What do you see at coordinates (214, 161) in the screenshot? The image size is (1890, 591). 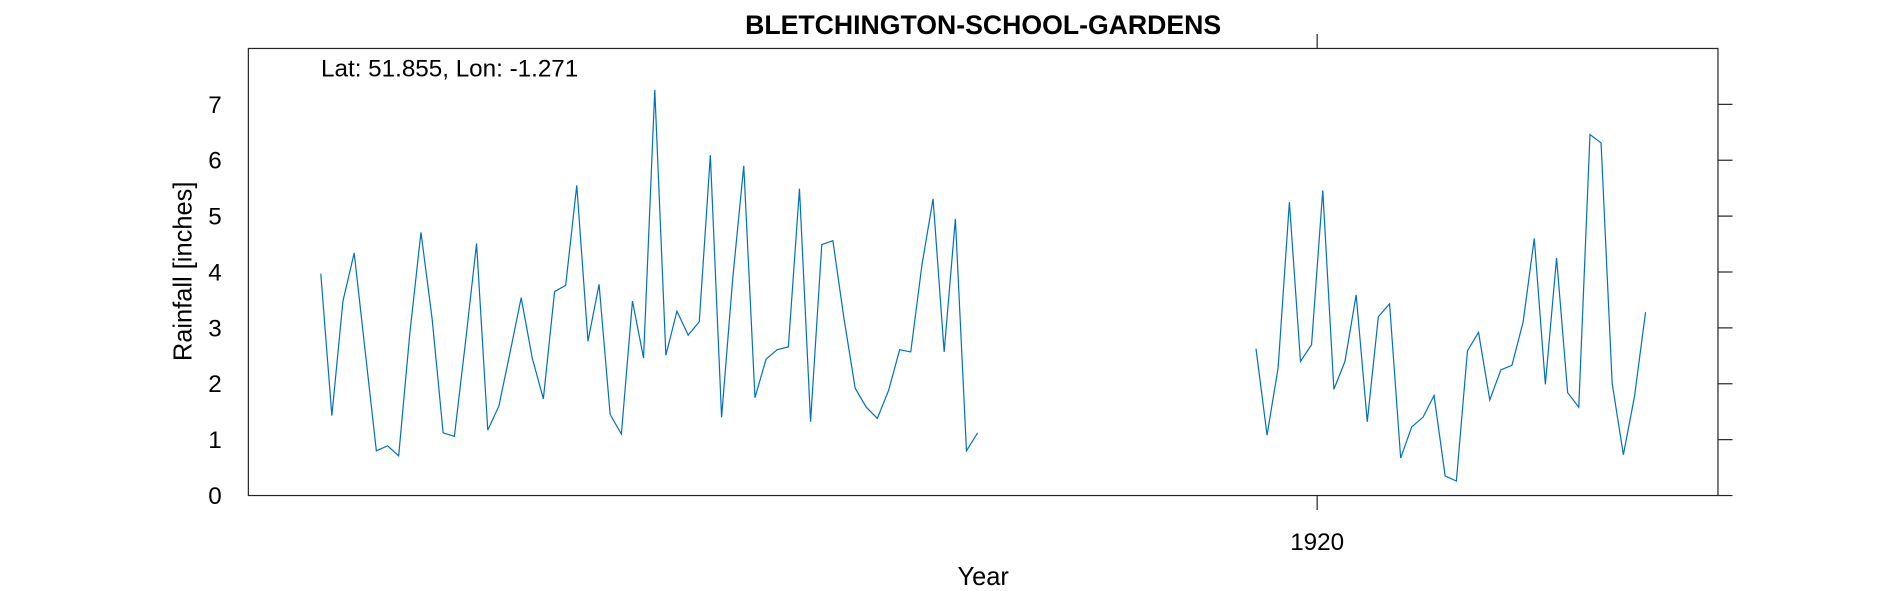 I see `y-tick-label: 6` at bounding box center [214, 161].